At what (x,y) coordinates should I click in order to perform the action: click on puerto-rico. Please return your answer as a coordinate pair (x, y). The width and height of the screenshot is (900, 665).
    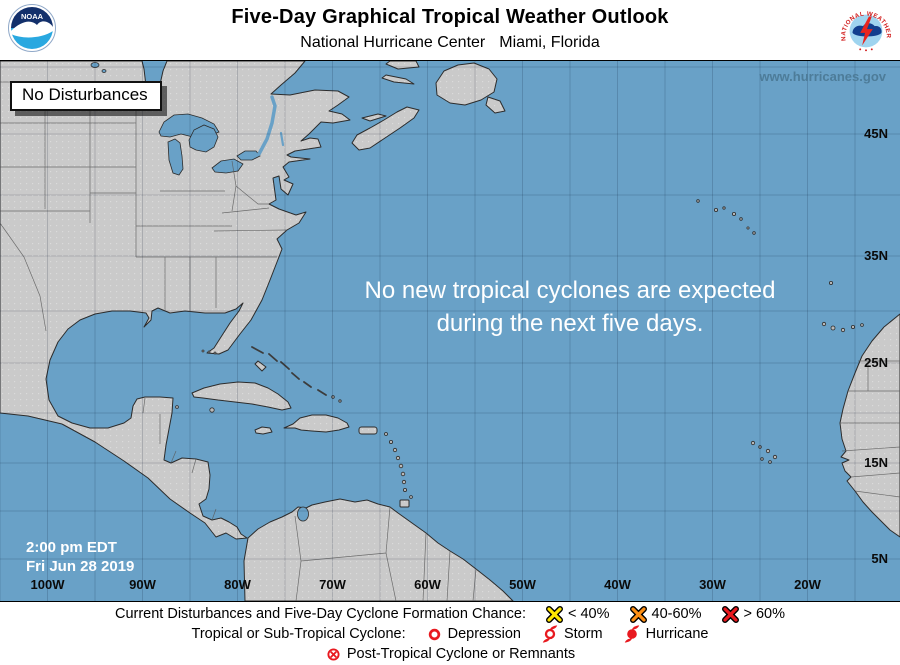
    Looking at the image, I should click on (368, 430).